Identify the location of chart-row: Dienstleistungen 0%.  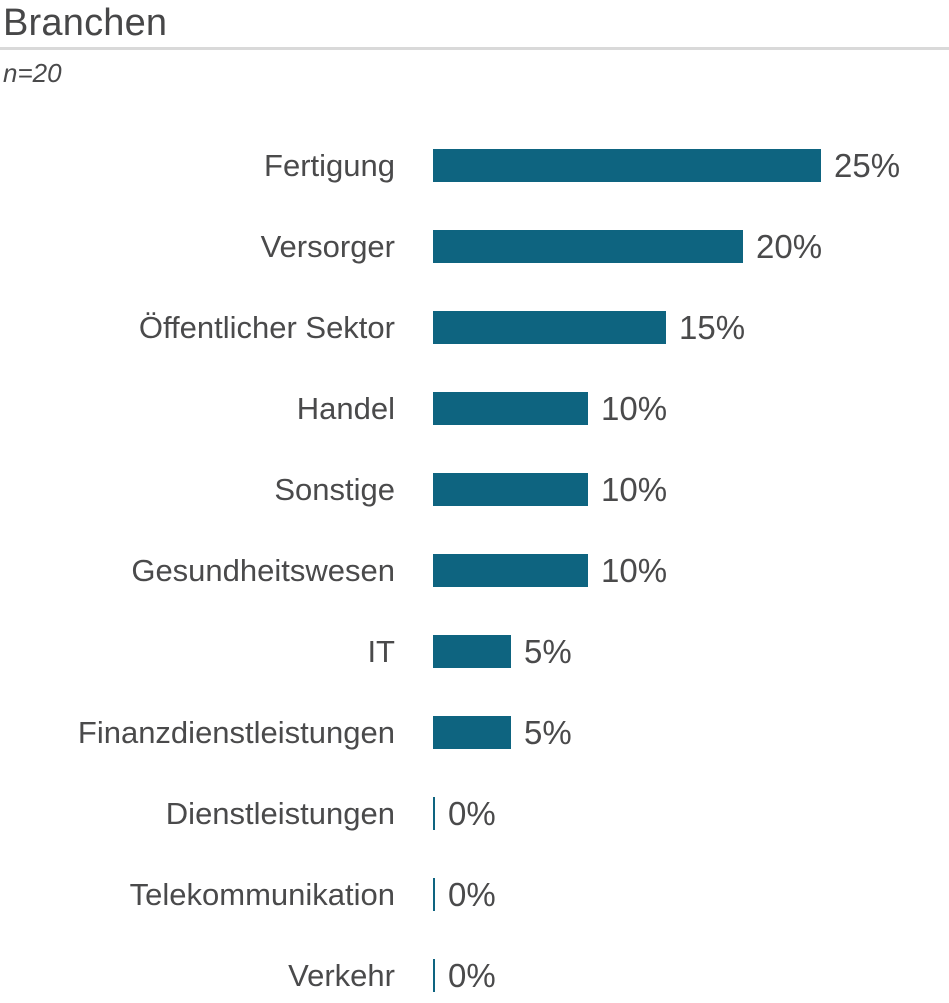
(474, 813).